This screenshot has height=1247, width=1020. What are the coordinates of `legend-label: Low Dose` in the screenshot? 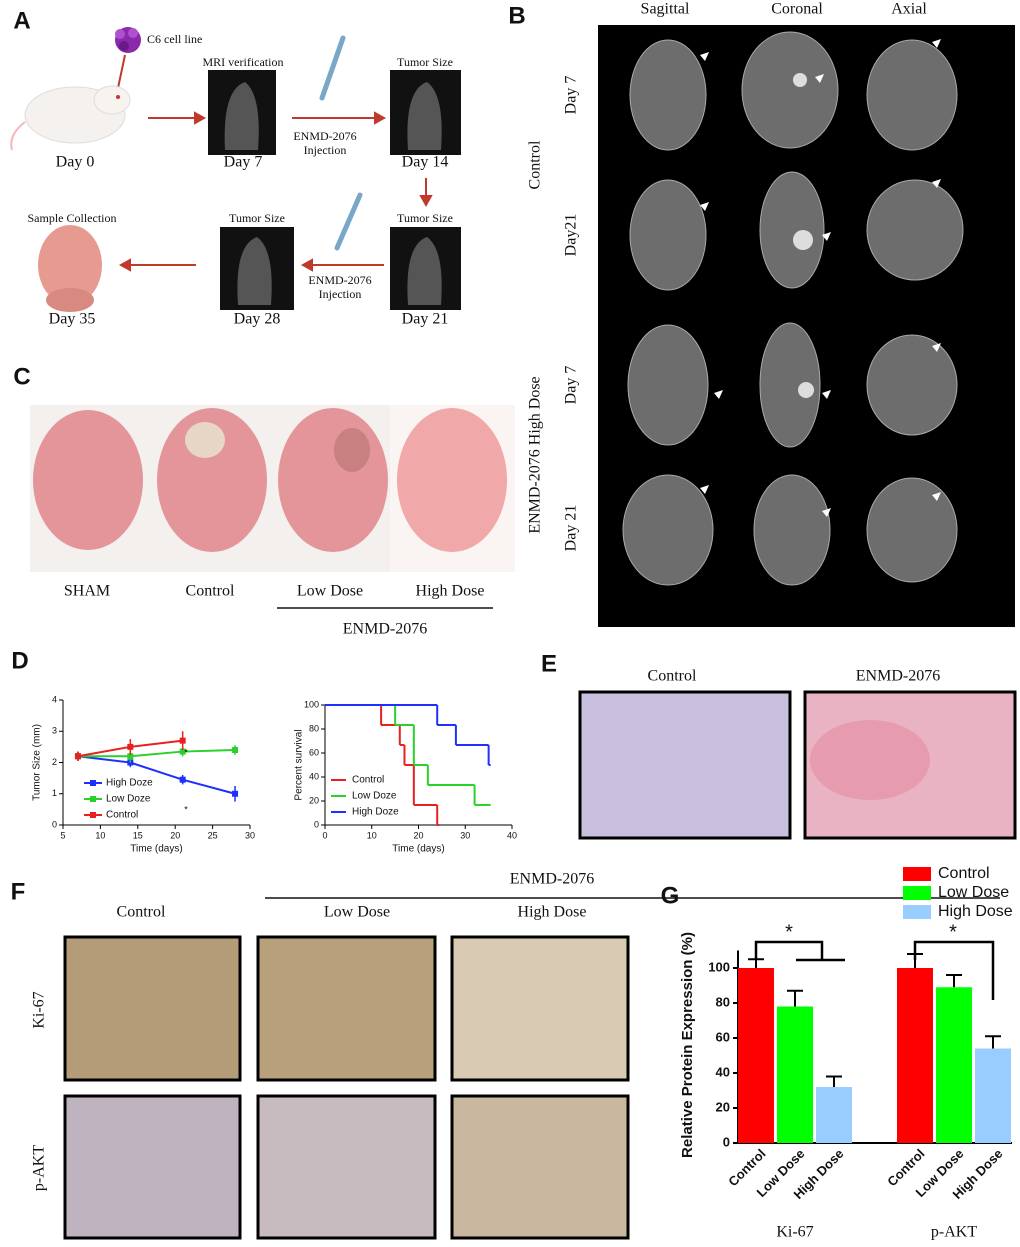 It's located at (973, 892).